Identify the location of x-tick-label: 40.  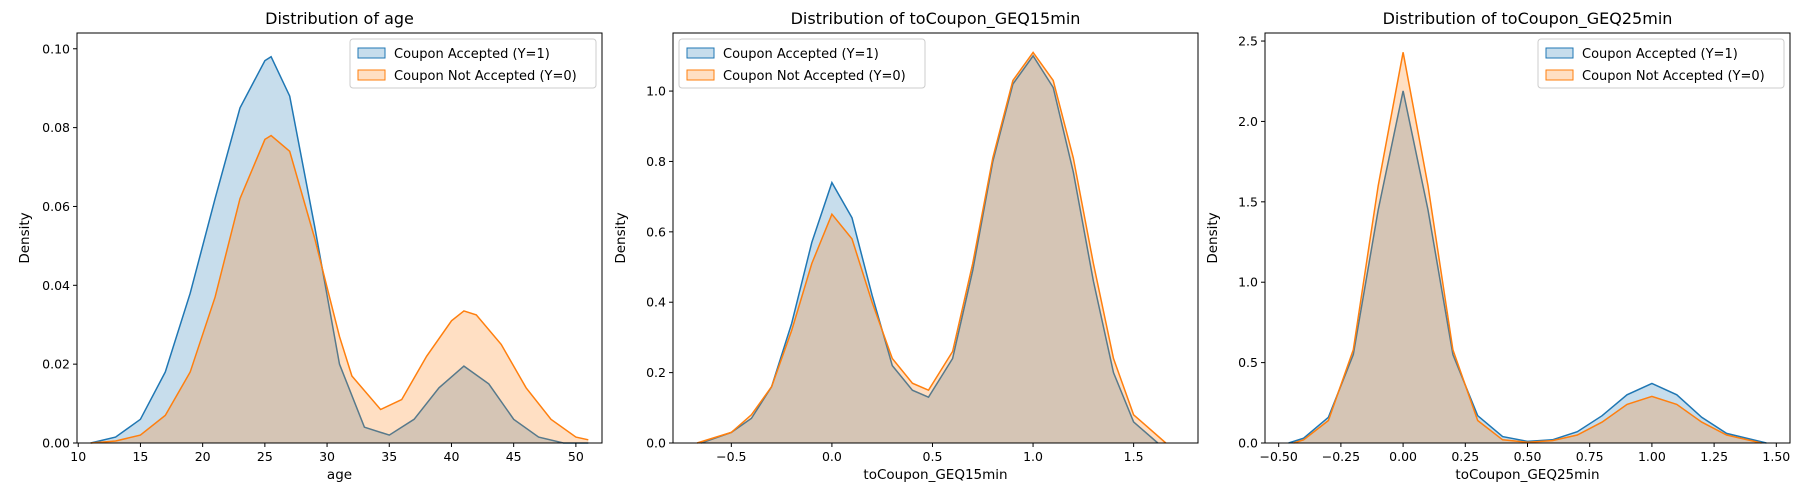
(452, 456).